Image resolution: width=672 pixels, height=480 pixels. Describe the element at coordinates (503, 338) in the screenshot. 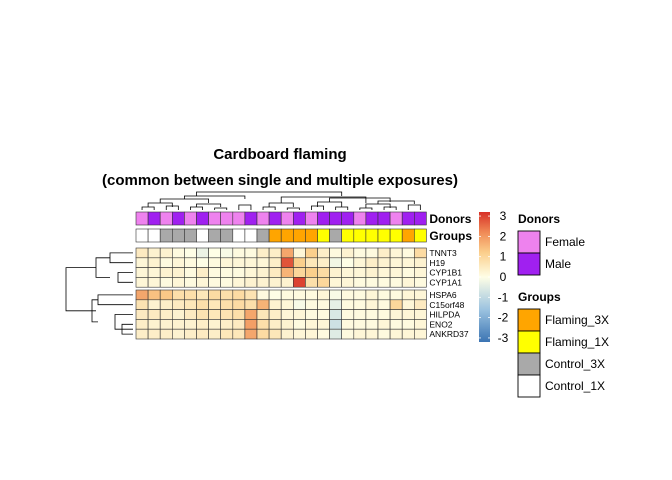

I see `color-scale-tick-label: -3` at that location.